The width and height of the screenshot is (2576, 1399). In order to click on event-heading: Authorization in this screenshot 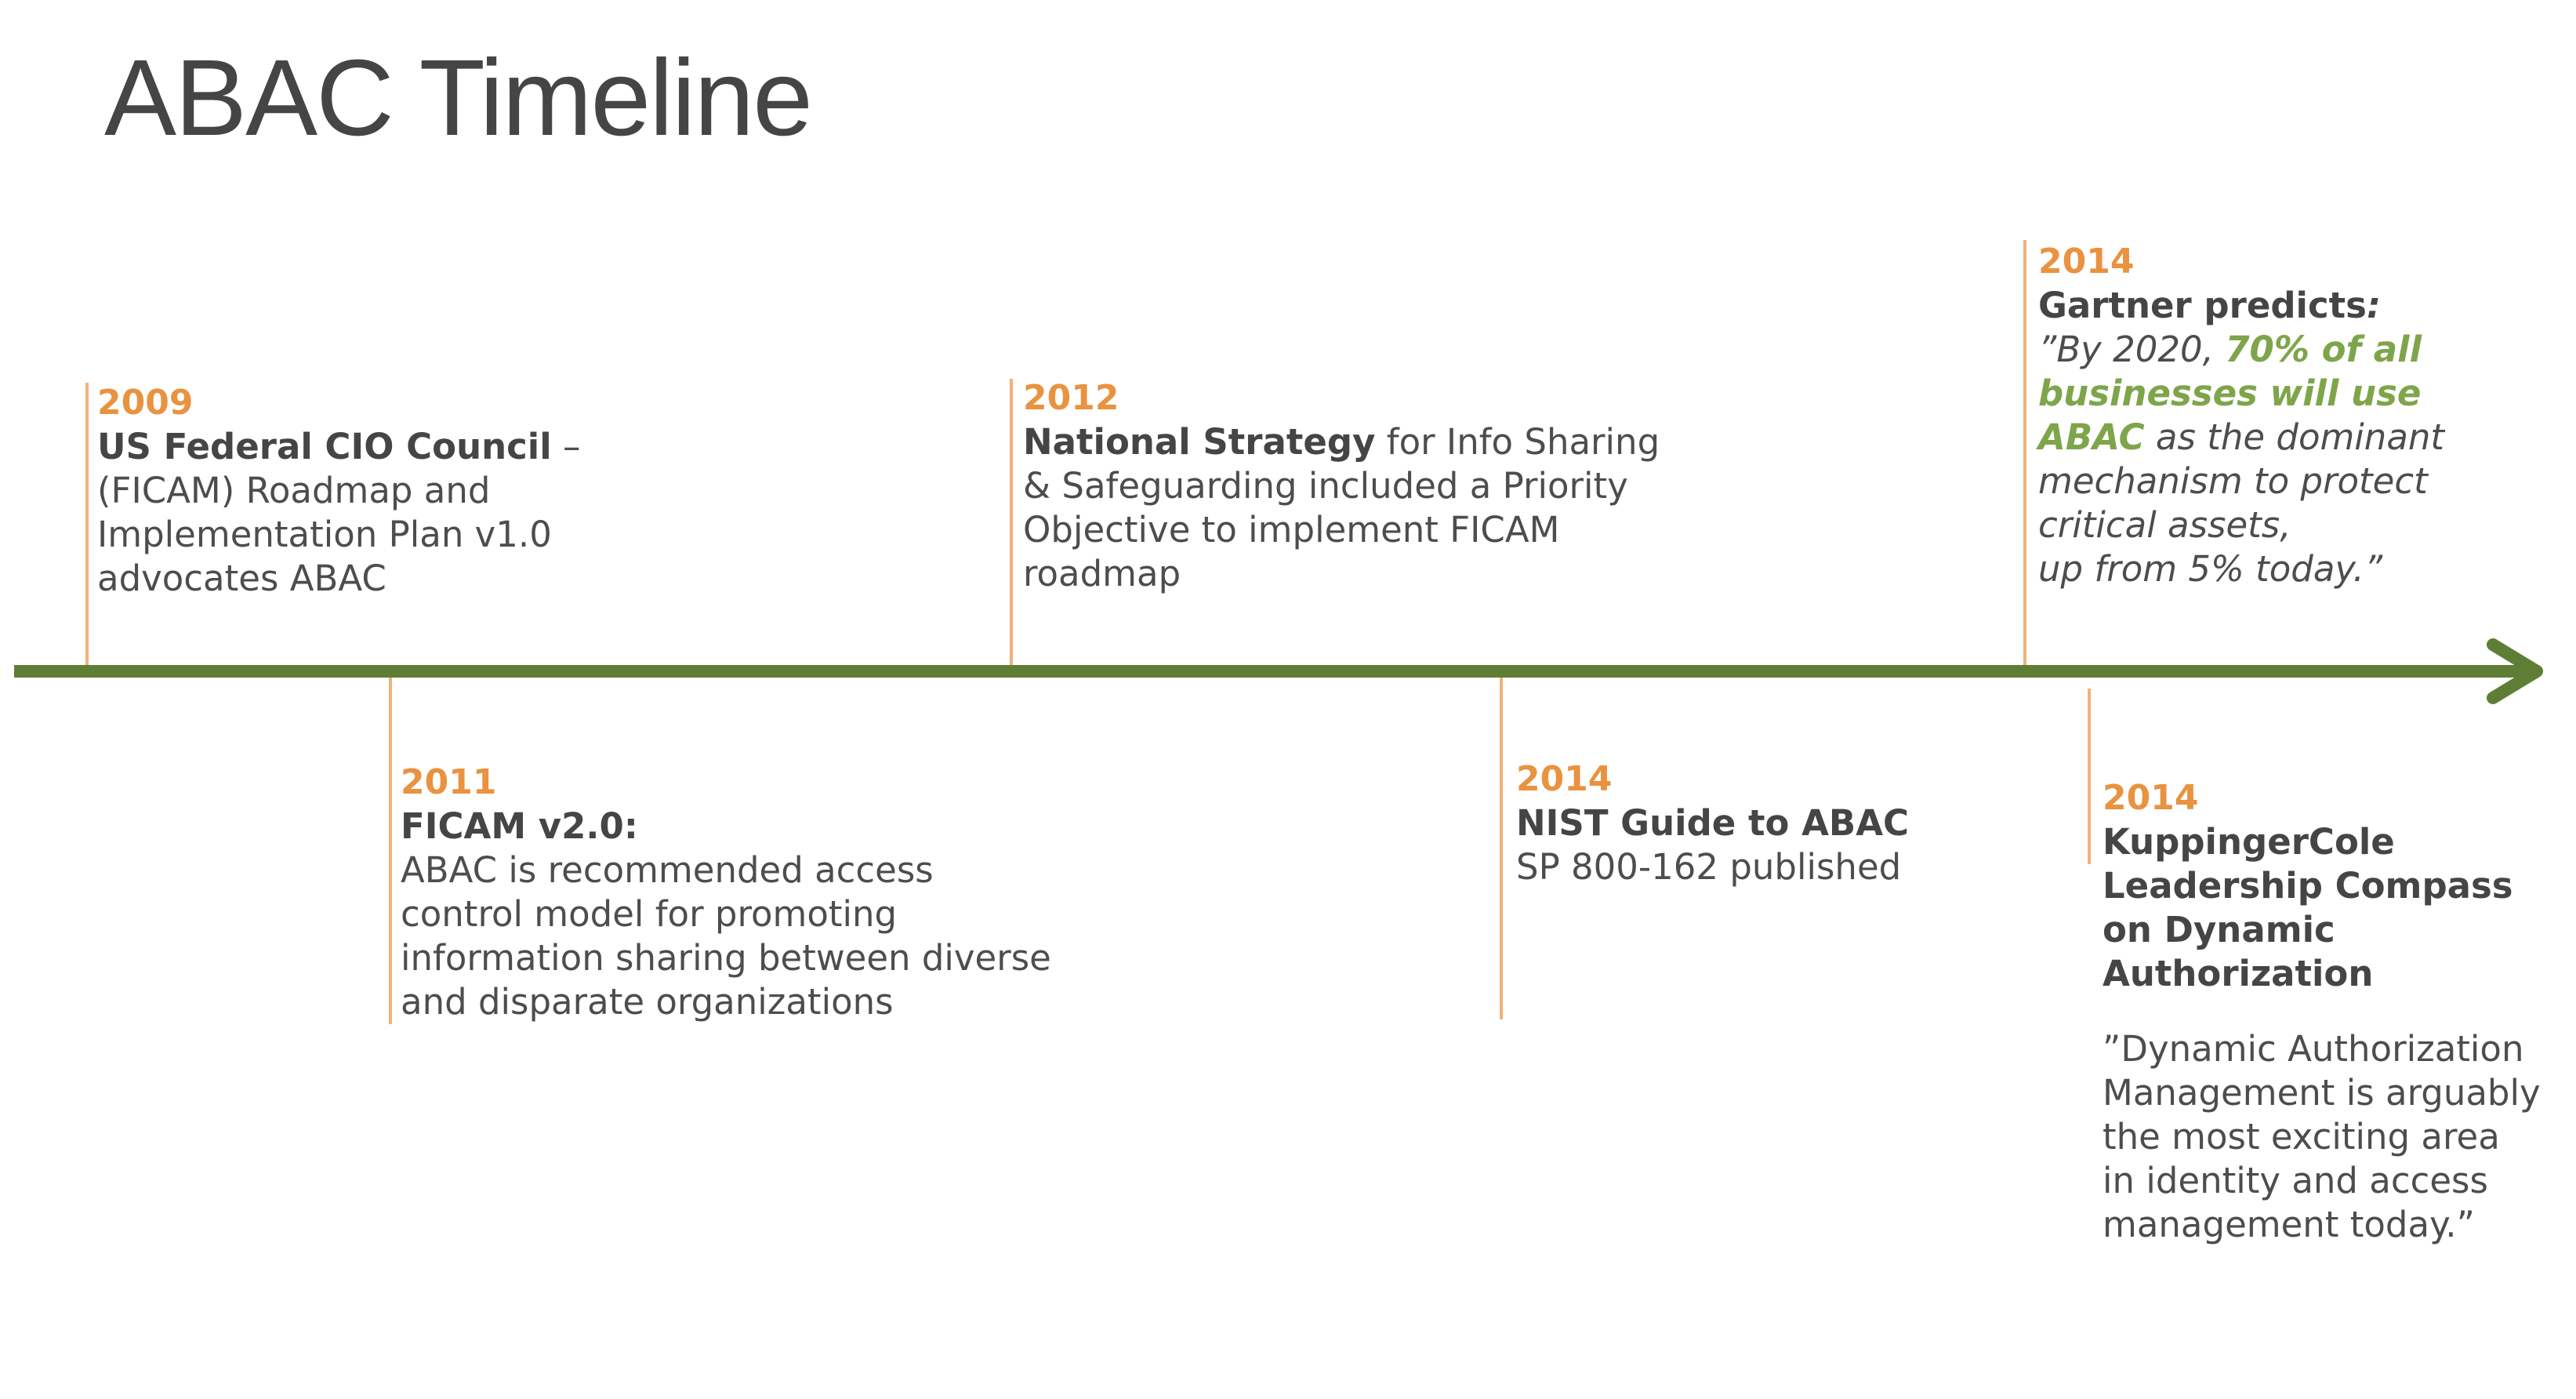, I will do `click(2239, 973)`.